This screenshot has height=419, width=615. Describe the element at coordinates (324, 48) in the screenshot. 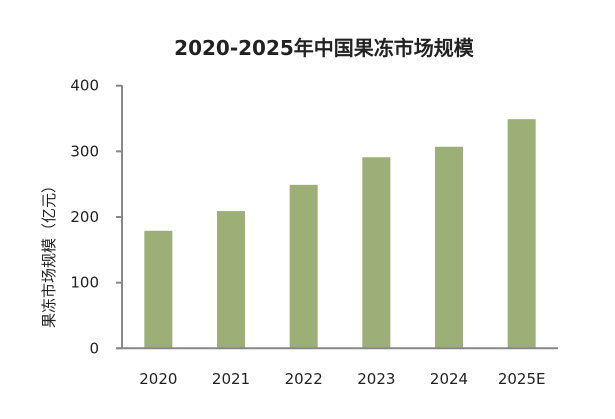

I see `chart-title: 2020-2025年中国果冻市场规模` at that location.